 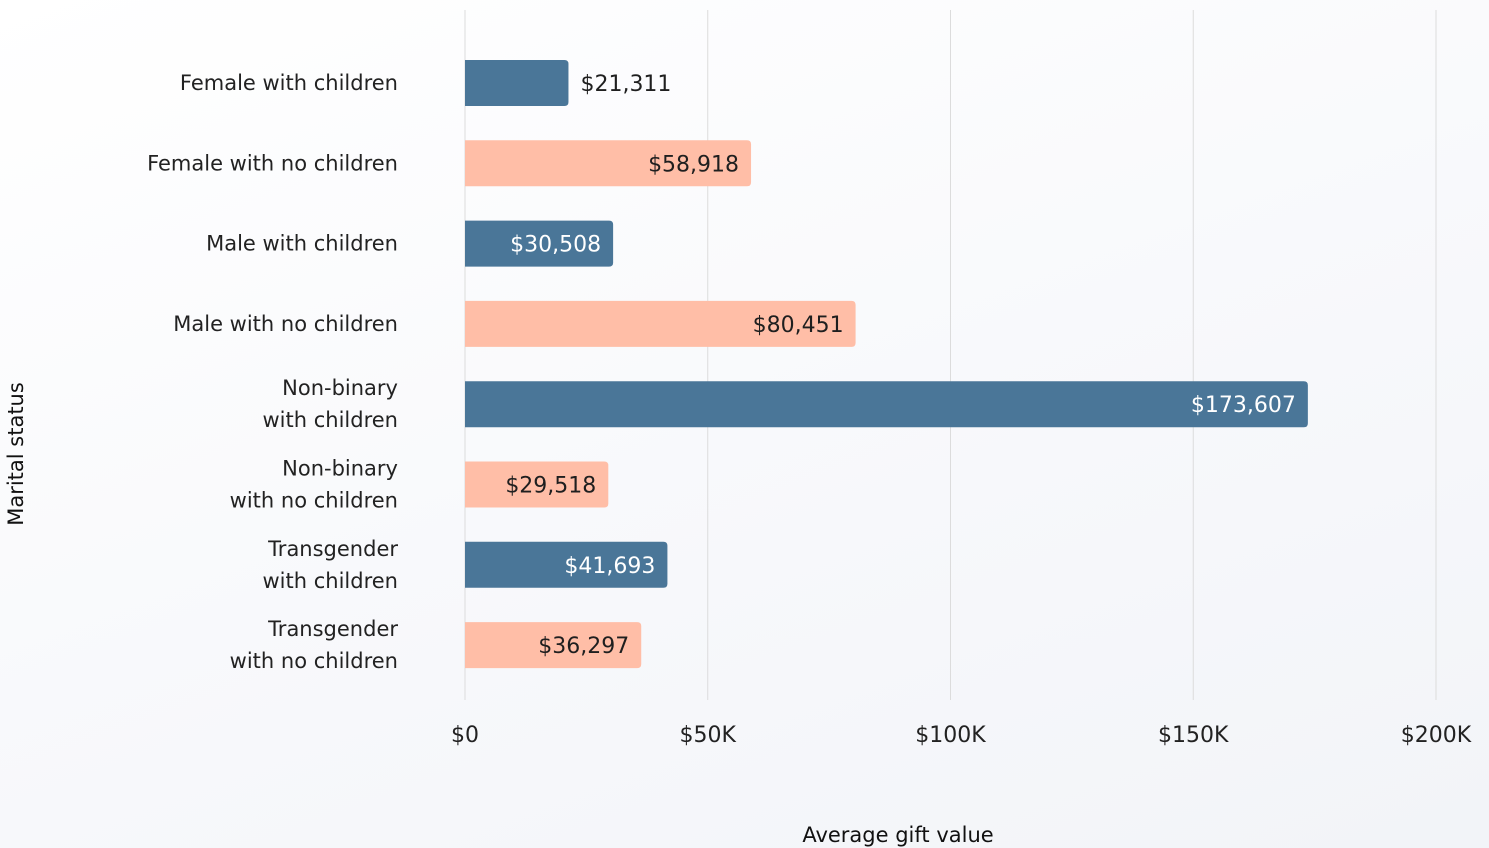 I want to click on x-tick-label: $0, so click(x=465, y=735).